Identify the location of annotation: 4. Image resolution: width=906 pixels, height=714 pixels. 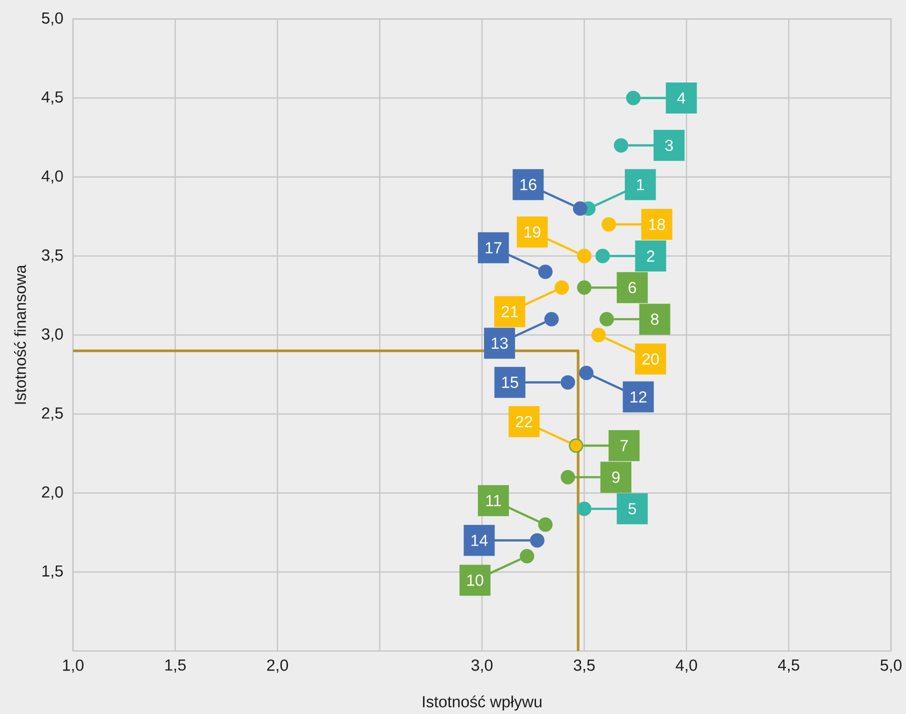
(681, 98).